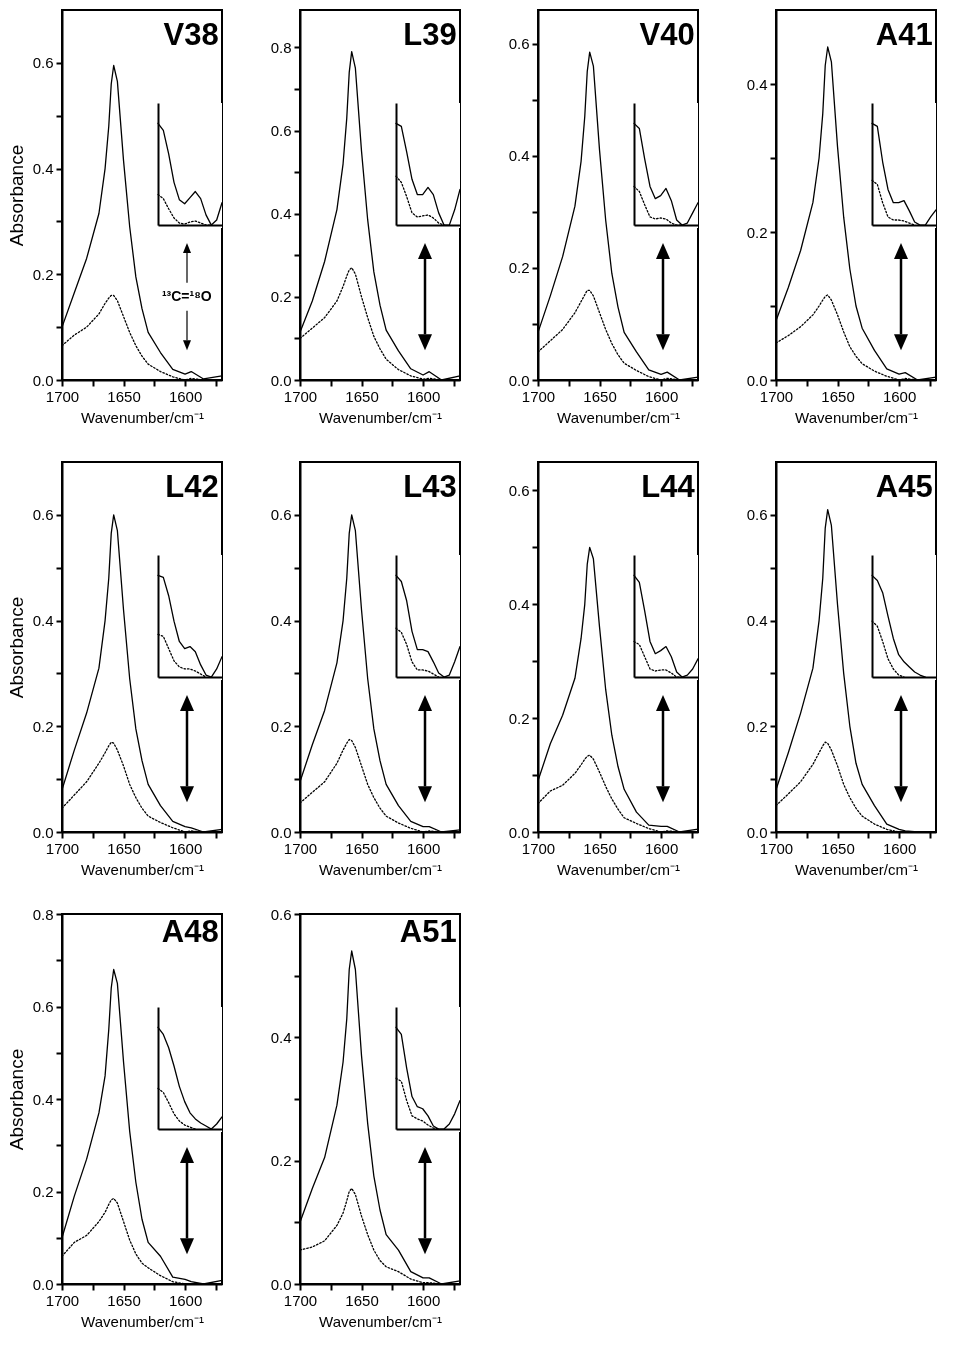  What do you see at coordinates (904, 34) in the screenshot?
I see `chart-title: A41` at bounding box center [904, 34].